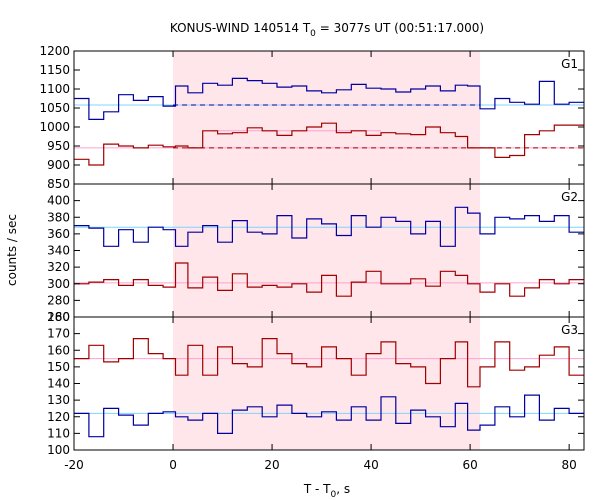  I want to click on x-axis-label: T - T0, s, so click(326, 491).